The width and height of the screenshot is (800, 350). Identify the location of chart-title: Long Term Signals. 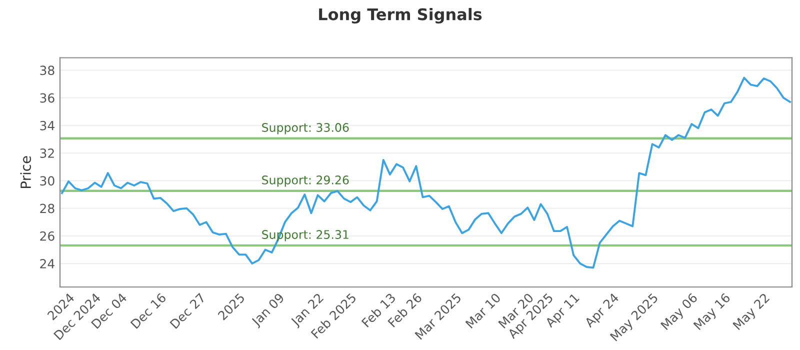
(400, 16).